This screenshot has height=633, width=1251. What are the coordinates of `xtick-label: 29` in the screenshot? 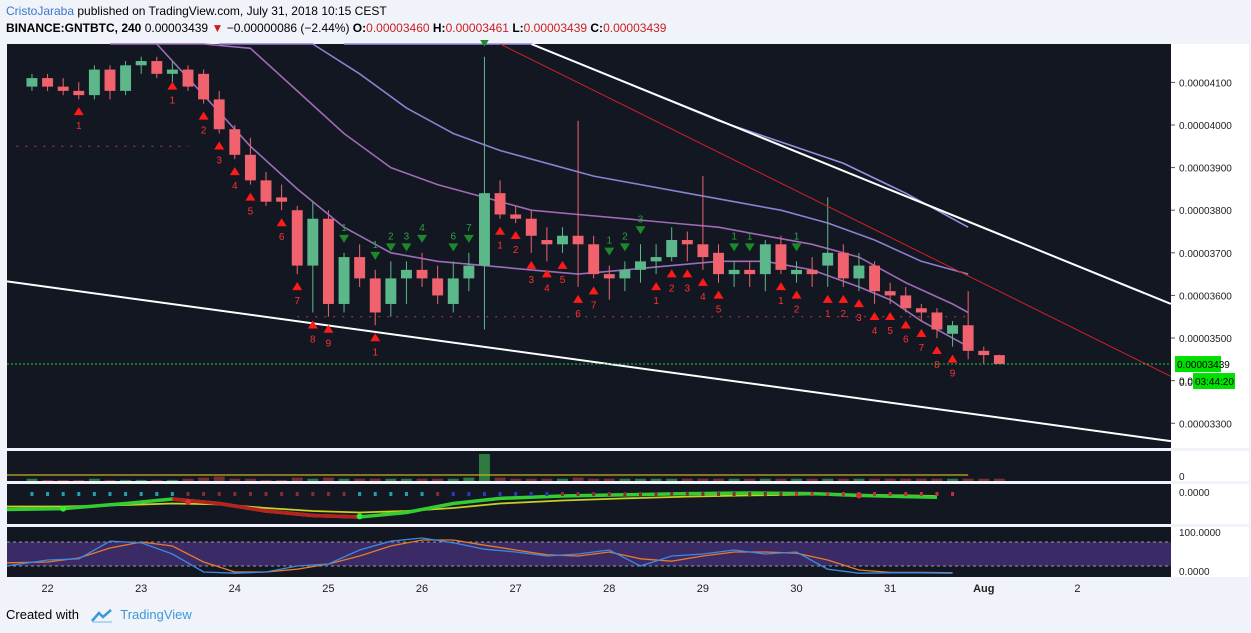 It's located at (703, 589).